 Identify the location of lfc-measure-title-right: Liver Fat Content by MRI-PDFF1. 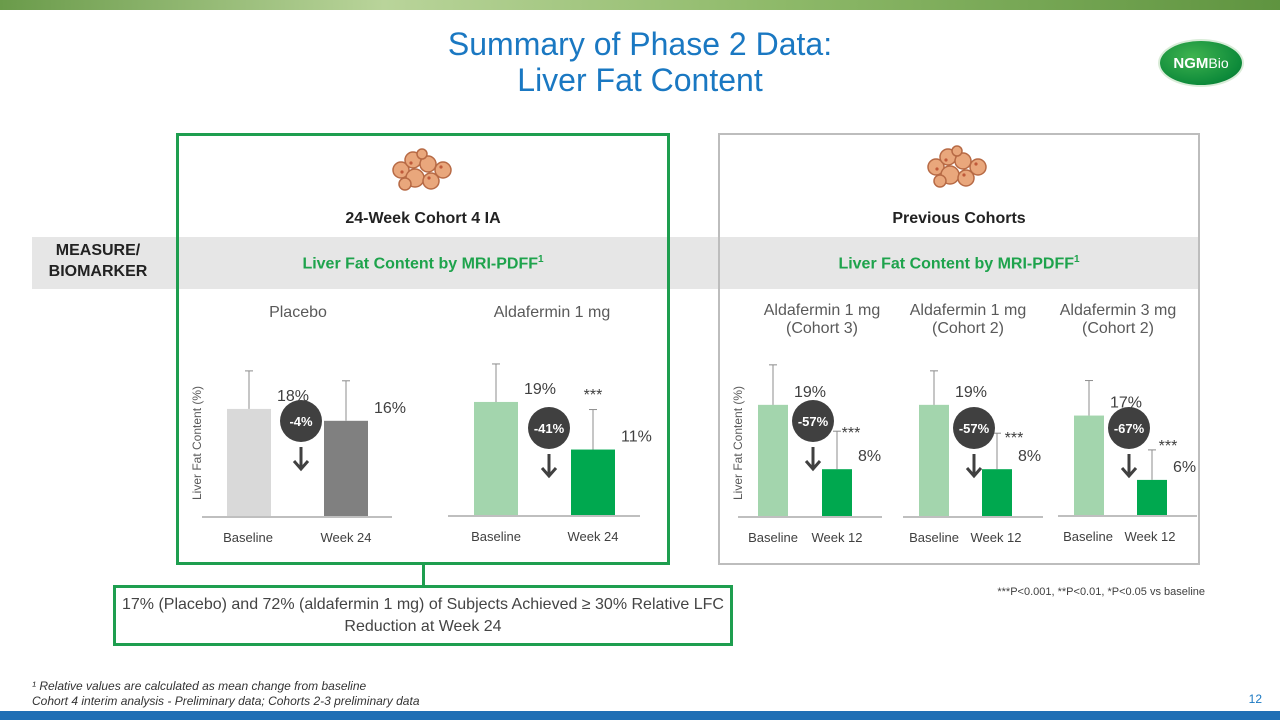
(959, 263).